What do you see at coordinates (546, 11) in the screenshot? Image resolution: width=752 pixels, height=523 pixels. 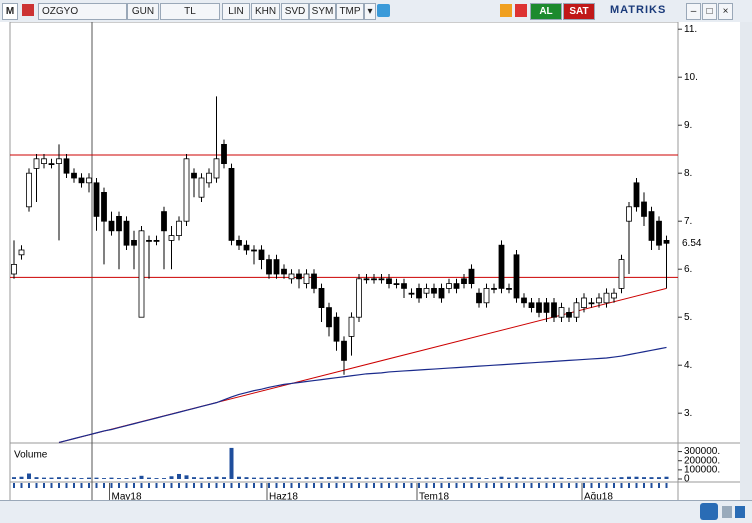 I see `buy-button: AL` at bounding box center [546, 11].